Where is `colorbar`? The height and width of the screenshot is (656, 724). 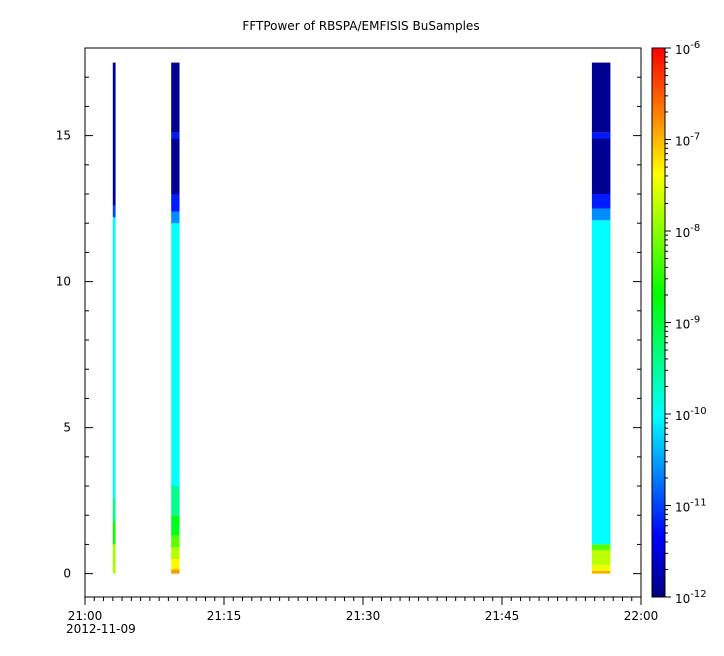
colorbar is located at coordinates (658, 322).